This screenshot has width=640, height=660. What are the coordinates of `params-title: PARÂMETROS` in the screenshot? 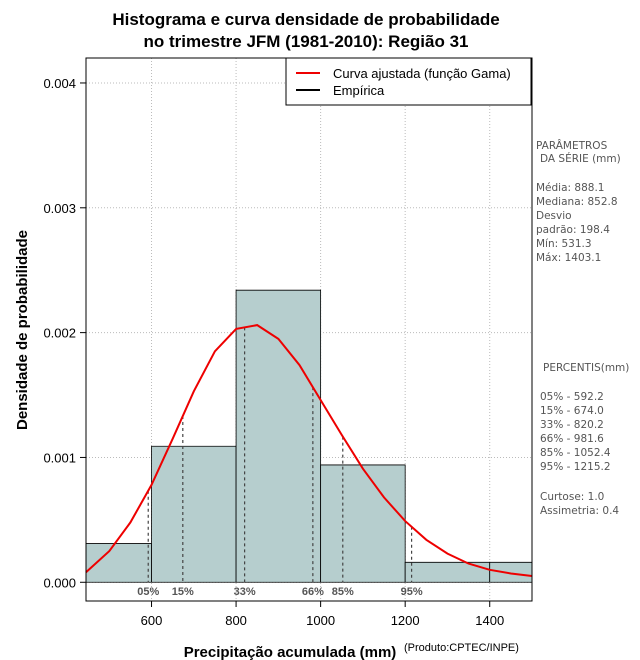 It's located at (572, 145).